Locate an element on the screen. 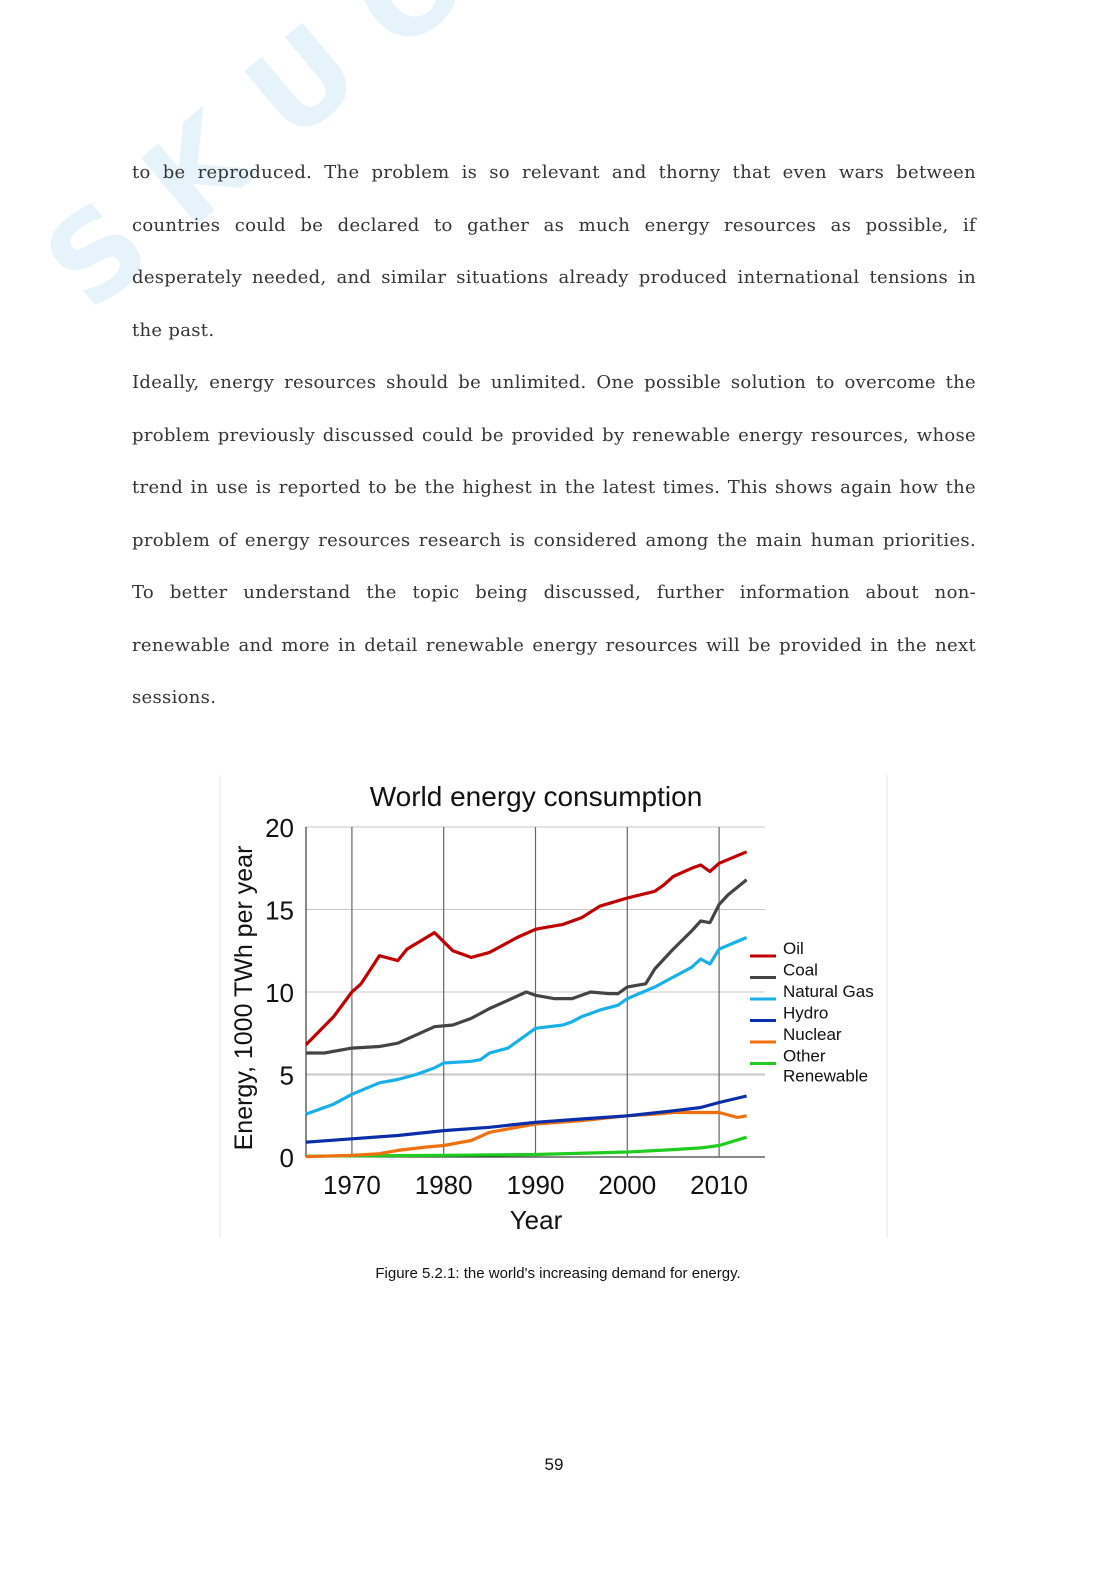 Image resolution: width=1116 pixels, height=1579 pixels. legend-label: Oil is located at coordinates (793, 948).